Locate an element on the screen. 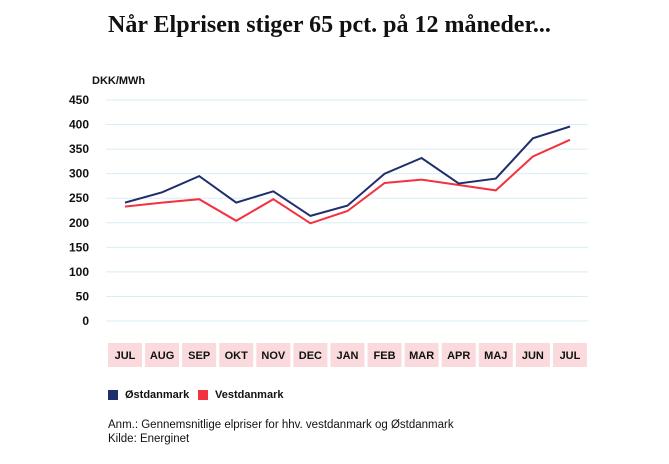  y-tick-label-450: 450 is located at coordinates (79, 100).